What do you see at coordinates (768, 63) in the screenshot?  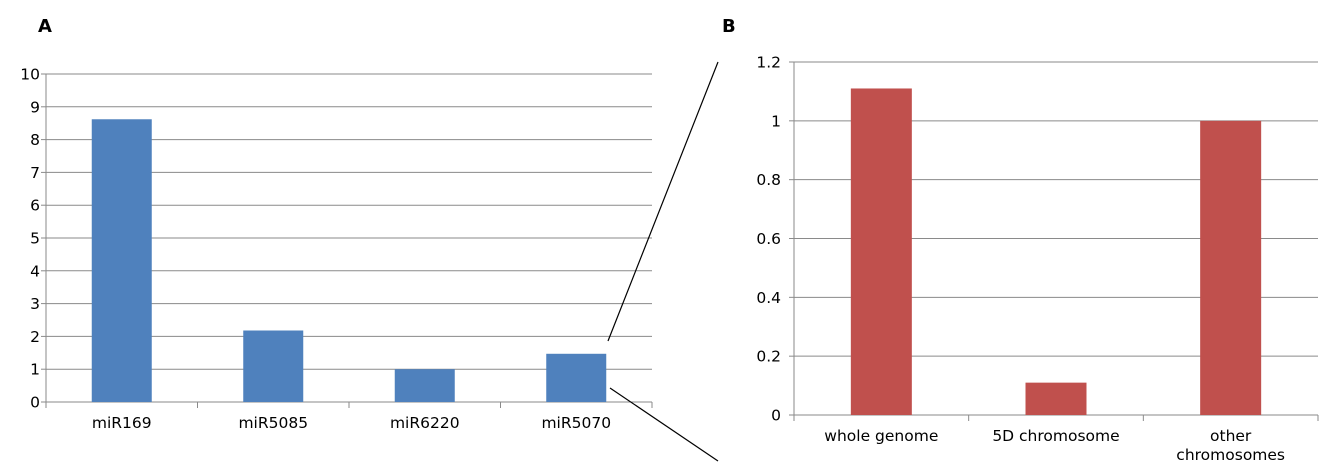 I see `y-tick-label-b-6: 1.2` at bounding box center [768, 63].